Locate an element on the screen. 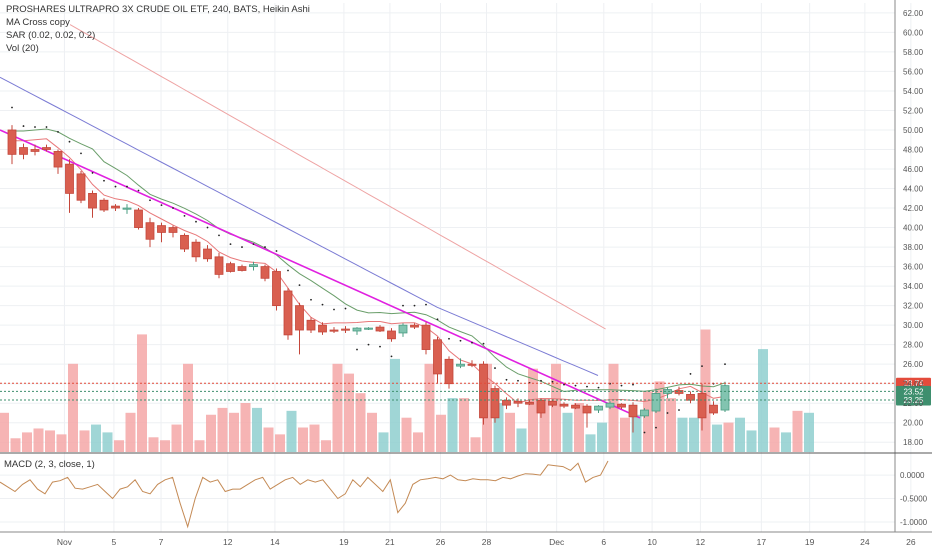  price-tick-label: 50.00 is located at coordinates (913, 130).